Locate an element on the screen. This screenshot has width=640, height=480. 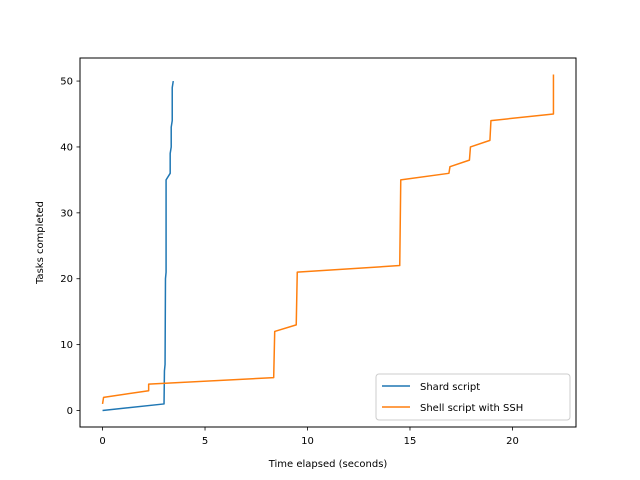
x-tick-label: 20 is located at coordinates (512, 441).